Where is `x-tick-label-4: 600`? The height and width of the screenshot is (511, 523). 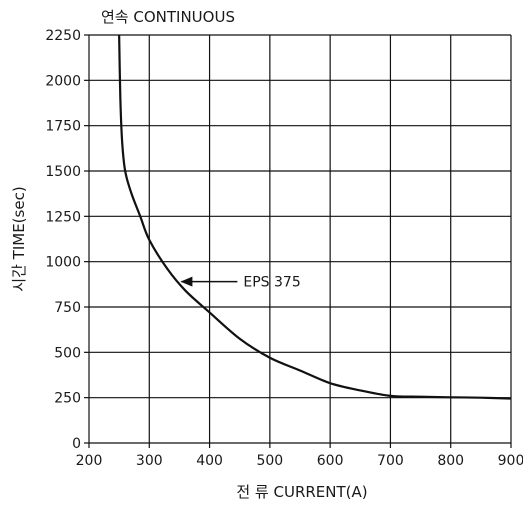 x-tick-label-4: 600 is located at coordinates (330, 461).